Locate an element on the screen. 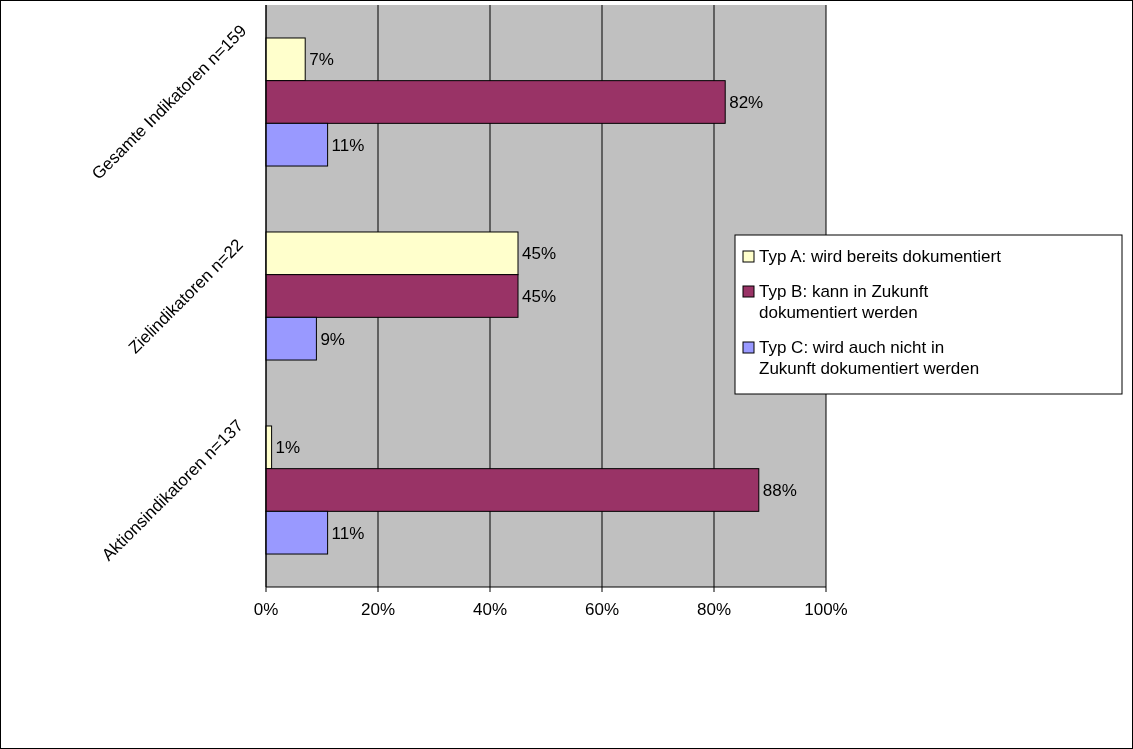  data-label: 9% is located at coordinates (332, 339).